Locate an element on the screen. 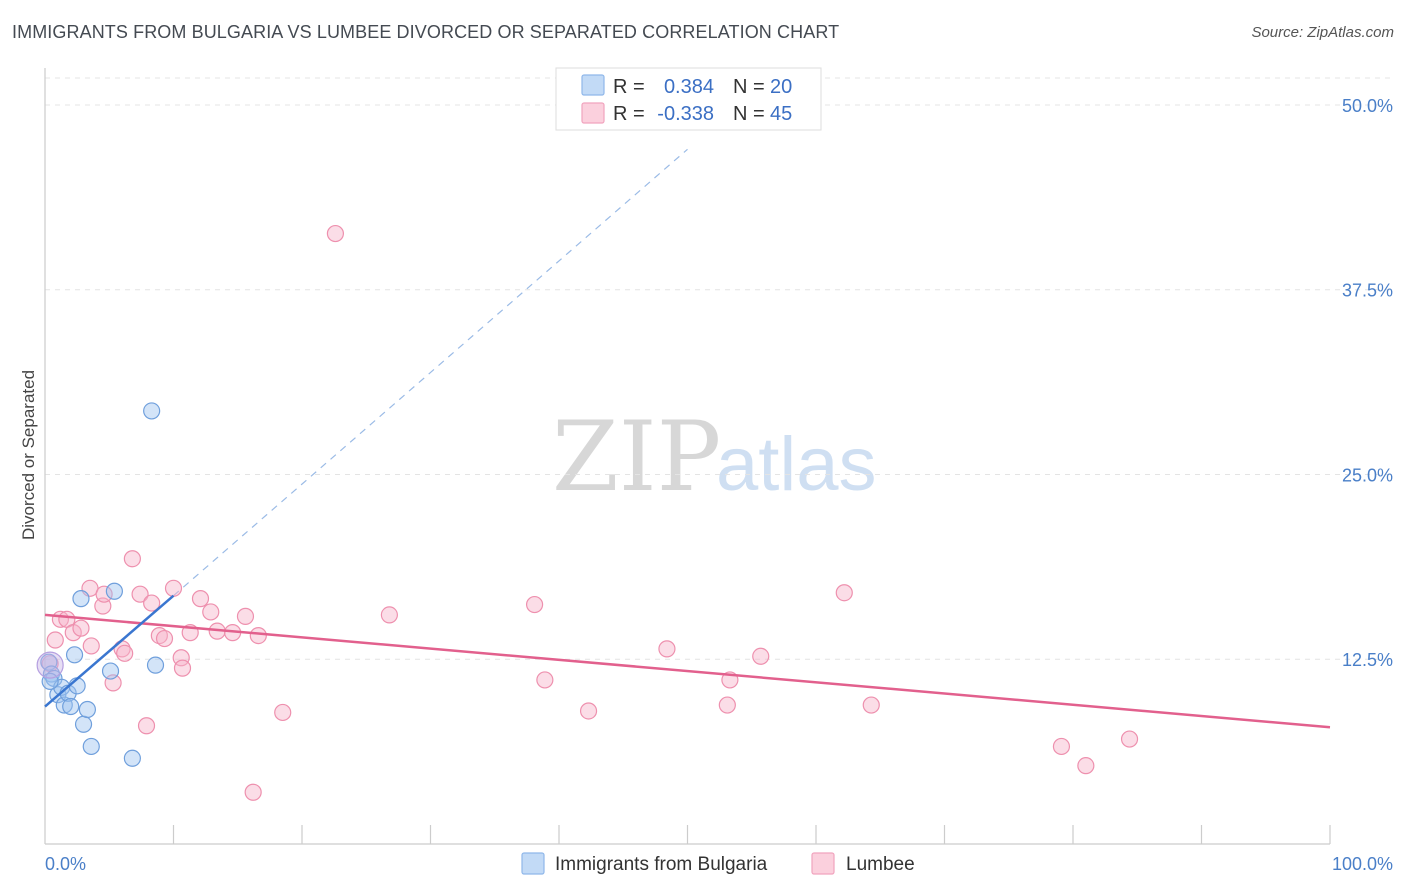 This screenshot has height=892, width=1406. legend-n-value-bulgaria: 20 is located at coordinates (781, 87).